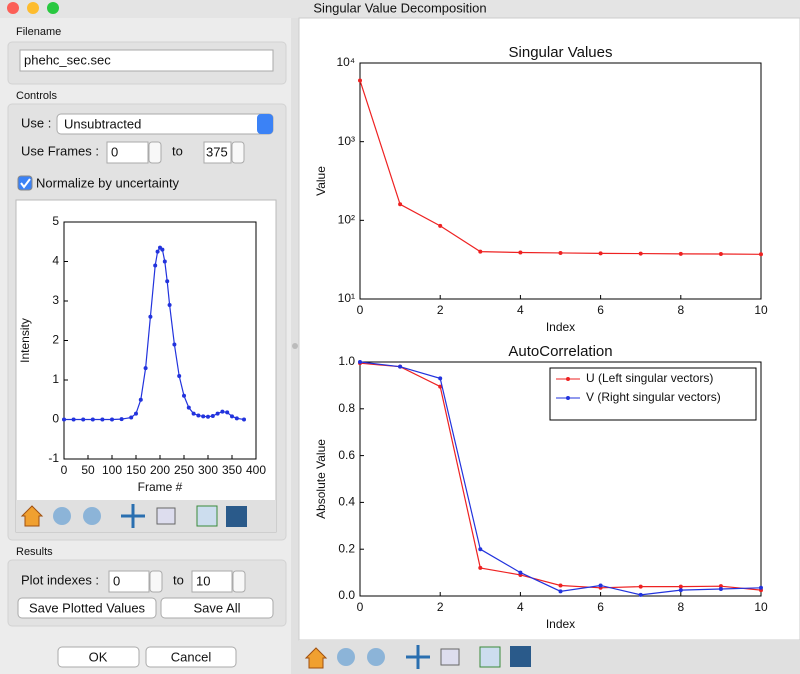 Image resolution: width=800 pixels, height=674 pixels. What do you see at coordinates (154, 333) in the screenshot?
I see `series-line` at bounding box center [154, 333].